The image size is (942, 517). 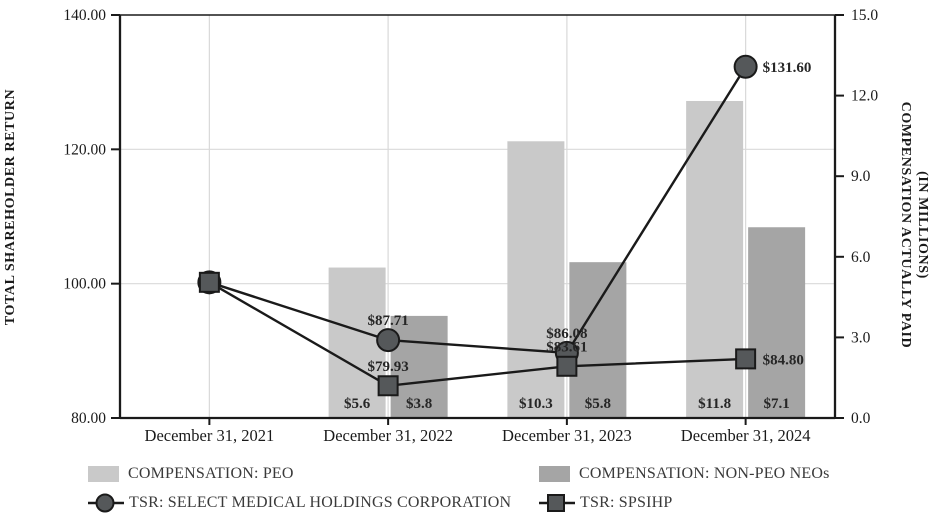 What do you see at coordinates (84, 15) in the screenshot?
I see `left-tick-label: 140.00` at bounding box center [84, 15].